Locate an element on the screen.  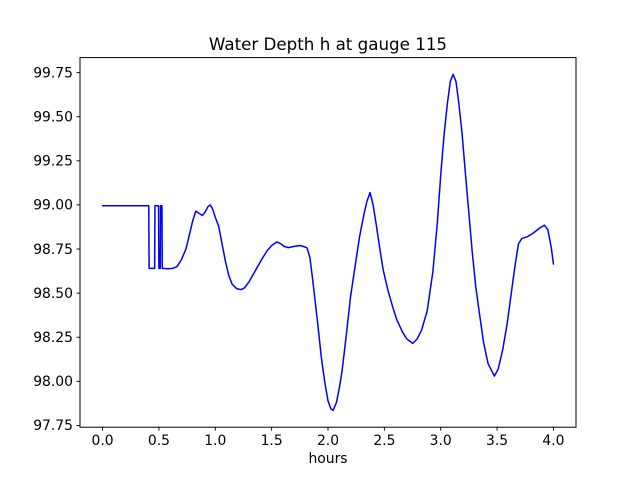
x-tick-label: 2.5 is located at coordinates (384, 441).